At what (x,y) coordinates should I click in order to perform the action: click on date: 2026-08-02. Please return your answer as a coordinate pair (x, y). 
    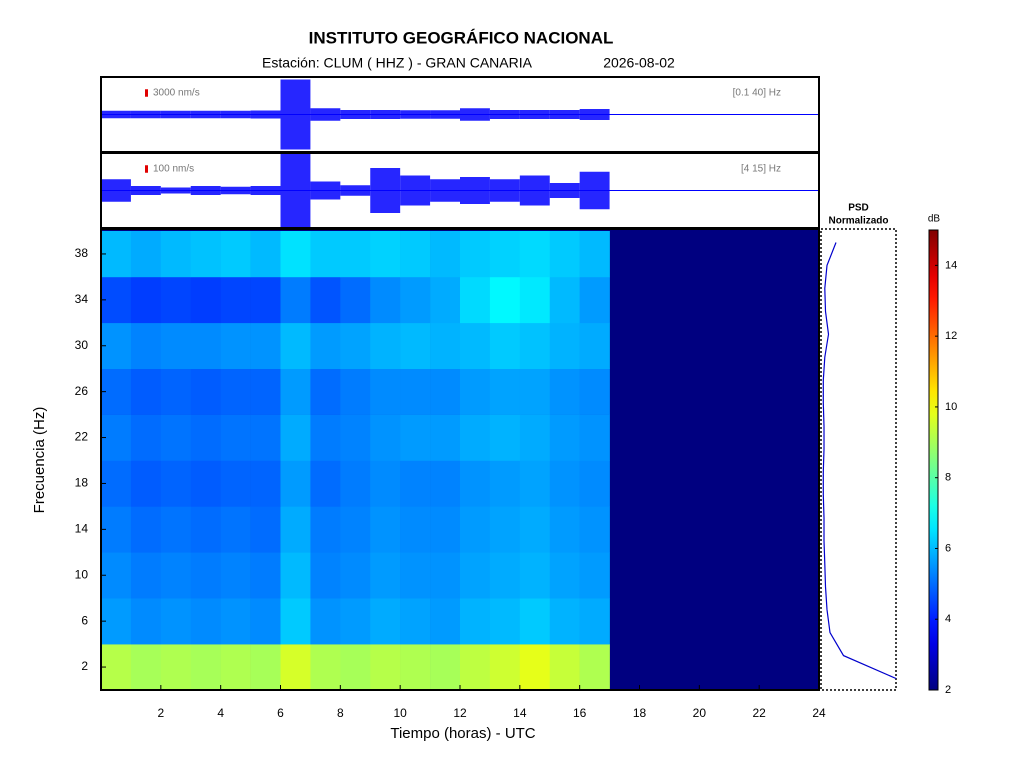
    Looking at the image, I should click on (639, 63).